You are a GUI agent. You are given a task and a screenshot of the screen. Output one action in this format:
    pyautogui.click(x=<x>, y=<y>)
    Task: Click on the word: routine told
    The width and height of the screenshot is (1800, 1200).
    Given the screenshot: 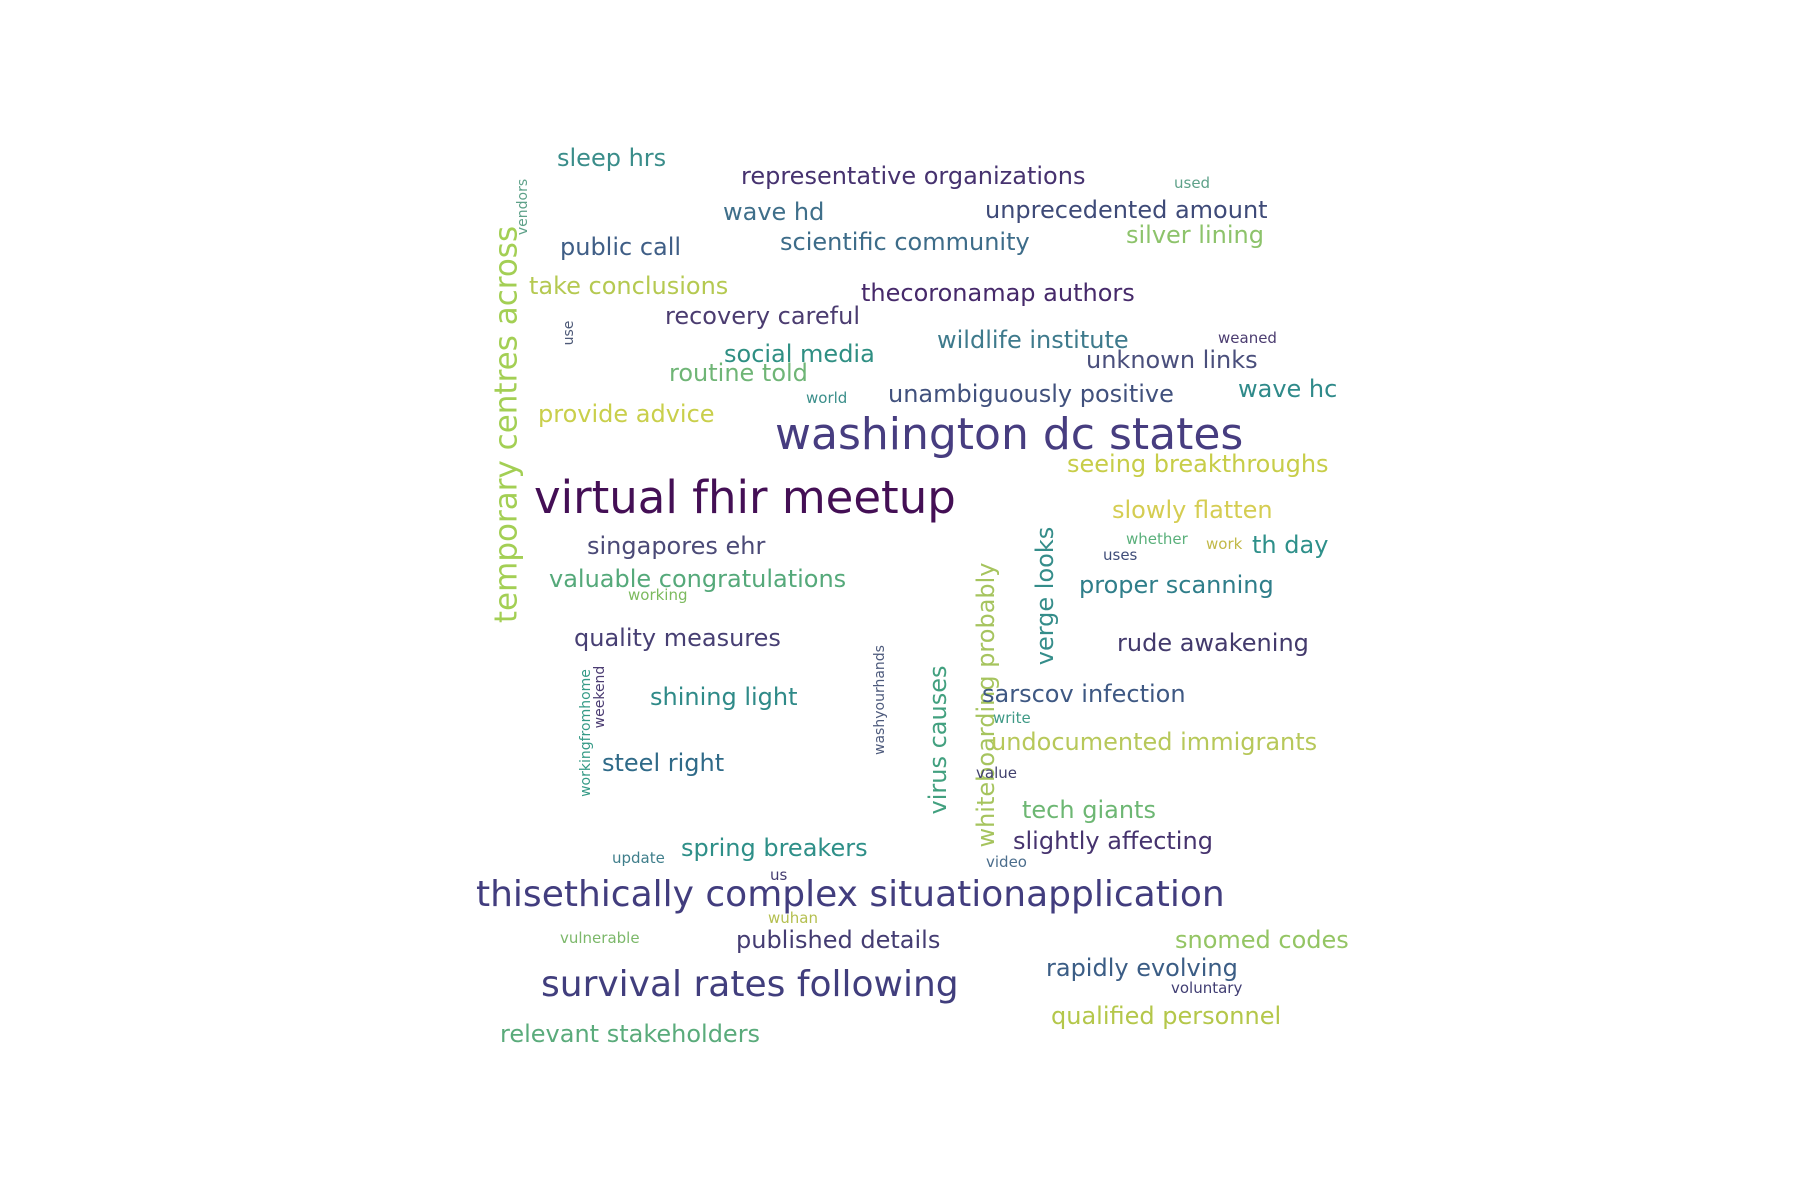 What is the action you would take?
    pyautogui.click(x=738, y=373)
    